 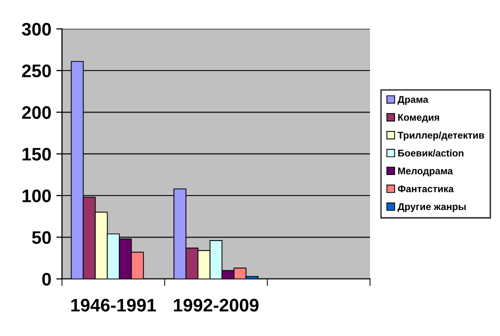 What do you see at coordinates (216, 305) in the screenshot?
I see `x-tick-label: 1992-2009` at bounding box center [216, 305].